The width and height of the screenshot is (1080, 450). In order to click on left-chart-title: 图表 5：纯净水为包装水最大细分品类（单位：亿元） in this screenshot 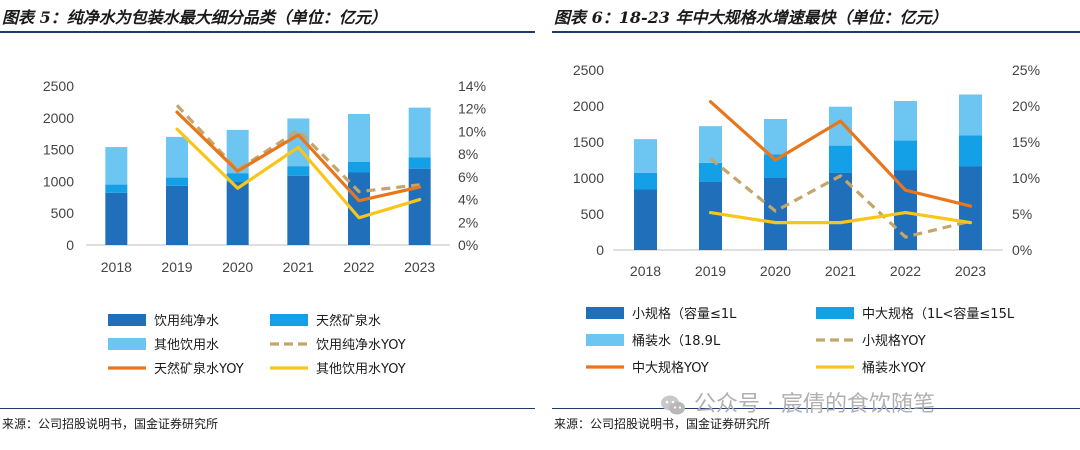, I will do `click(194, 17)`.